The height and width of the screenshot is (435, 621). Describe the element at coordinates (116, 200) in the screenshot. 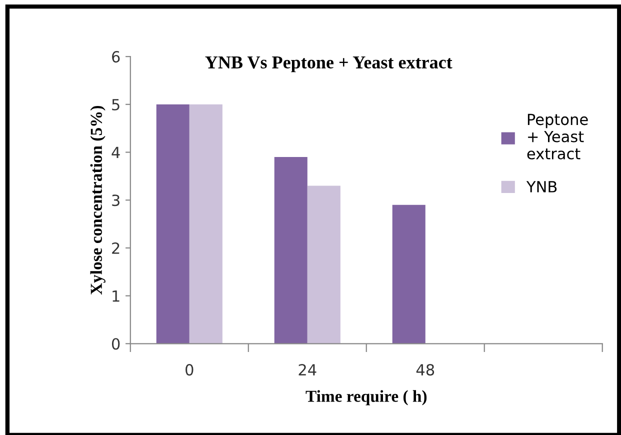

I see `y-tick-label: 3` at that location.